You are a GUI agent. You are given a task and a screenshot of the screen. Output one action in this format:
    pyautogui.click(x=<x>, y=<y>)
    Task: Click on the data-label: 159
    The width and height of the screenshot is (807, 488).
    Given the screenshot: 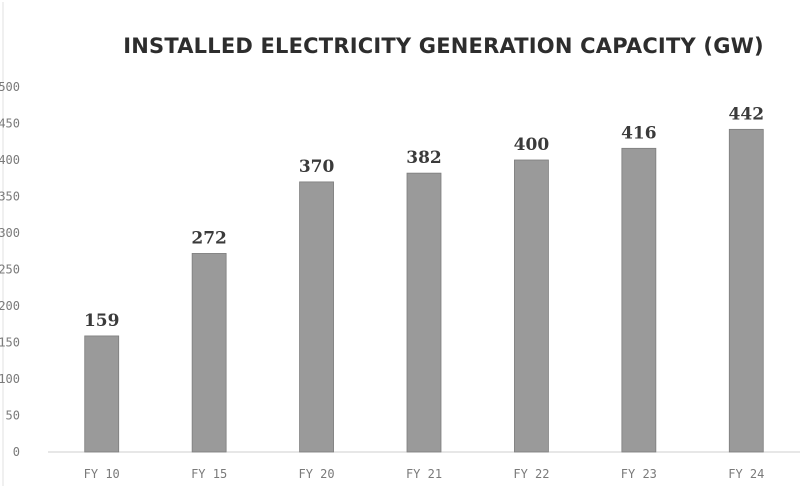 What is the action you would take?
    pyautogui.click(x=102, y=321)
    